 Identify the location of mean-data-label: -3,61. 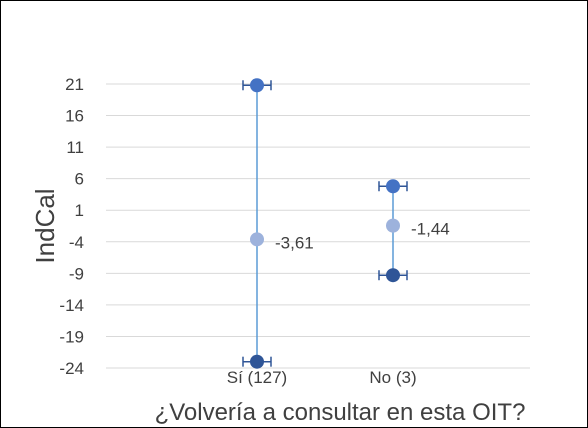
(294, 242).